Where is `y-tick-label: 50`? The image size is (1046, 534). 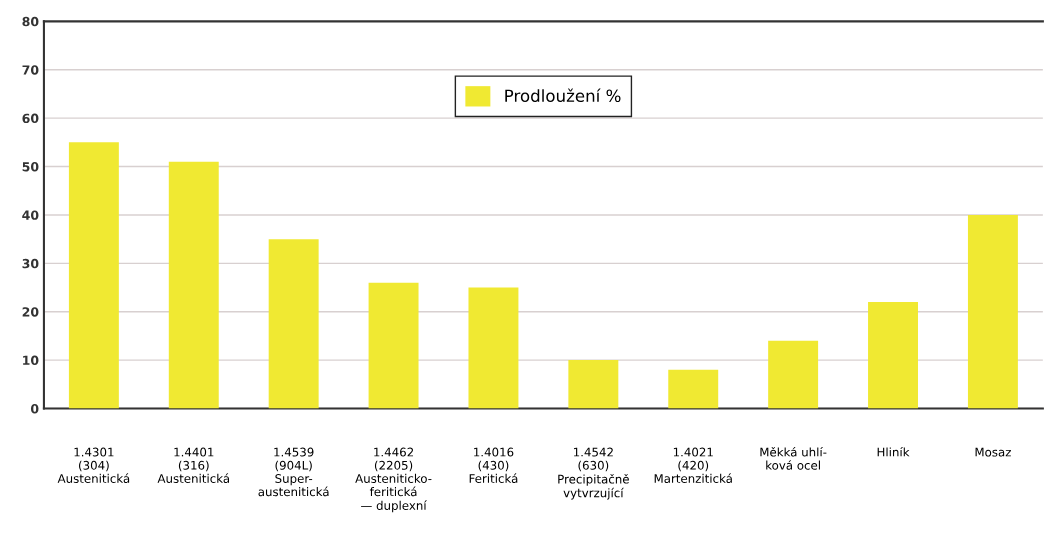
y-tick-label: 50 is located at coordinates (30, 167).